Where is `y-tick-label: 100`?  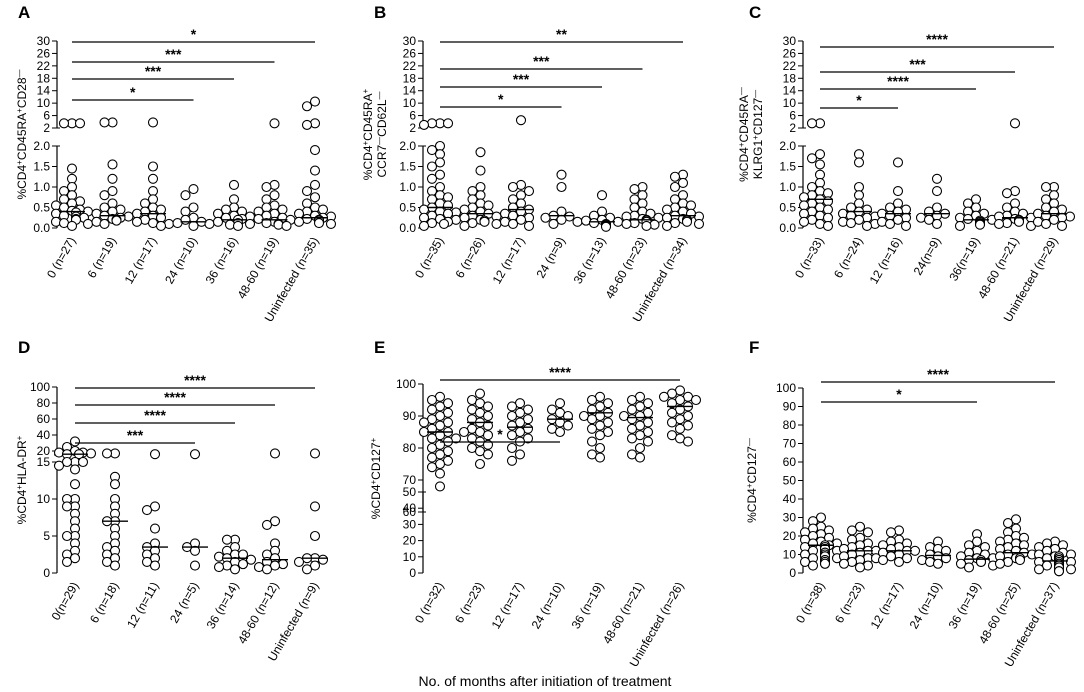
y-tick-label: 100 is located at coordinates (406, 384).